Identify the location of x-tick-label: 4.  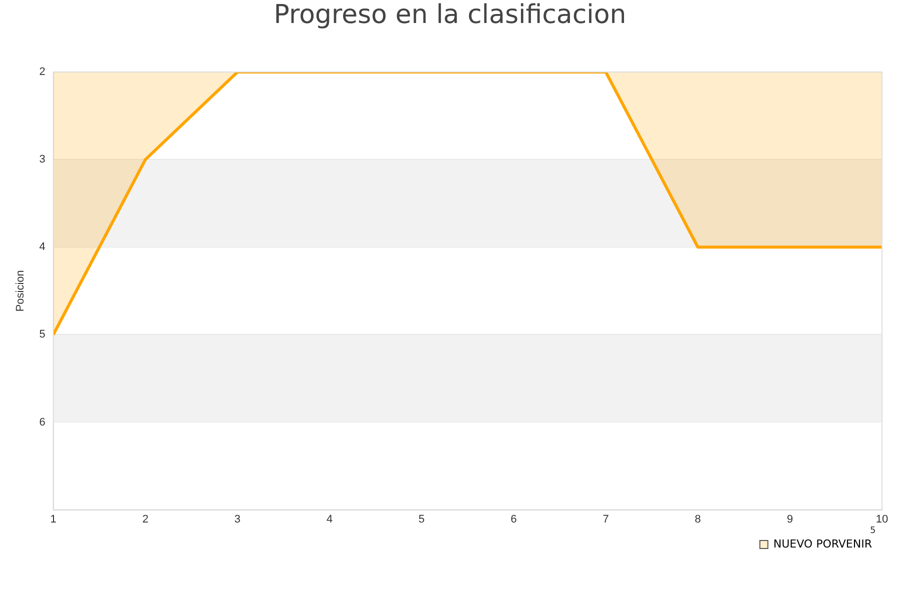
(329, 519).